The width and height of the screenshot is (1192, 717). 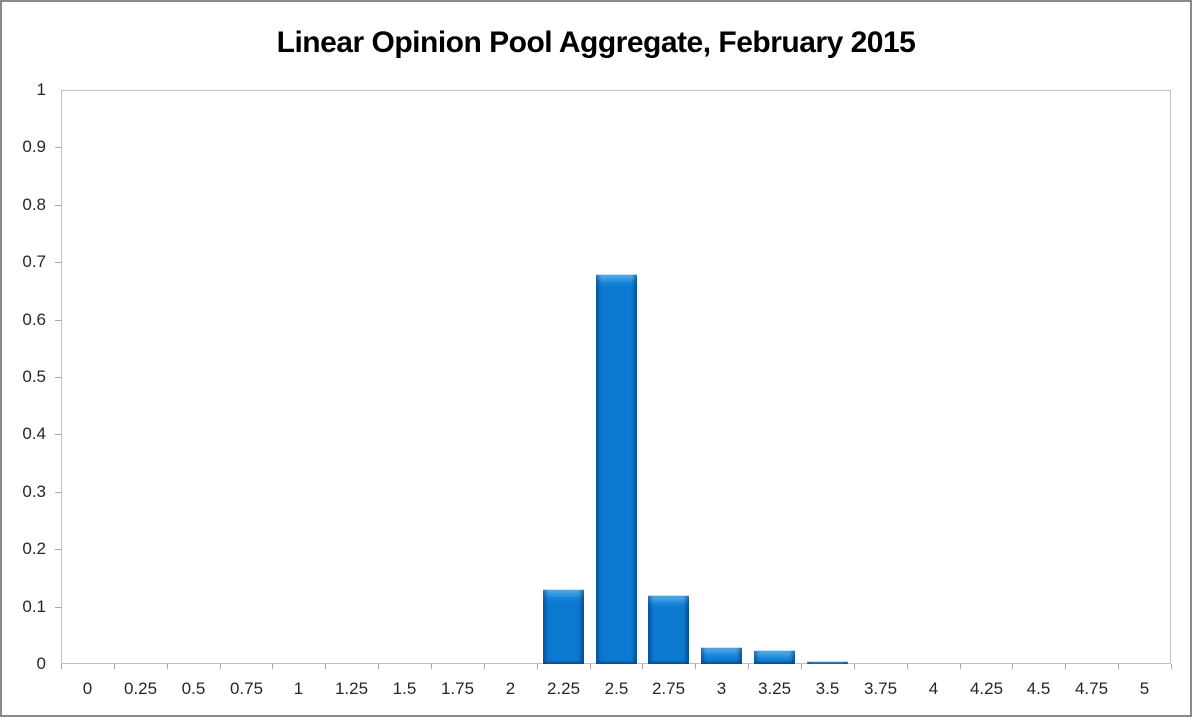 I want to click on x-axis-tick-label: 2.75, so click(x=668, y=688).